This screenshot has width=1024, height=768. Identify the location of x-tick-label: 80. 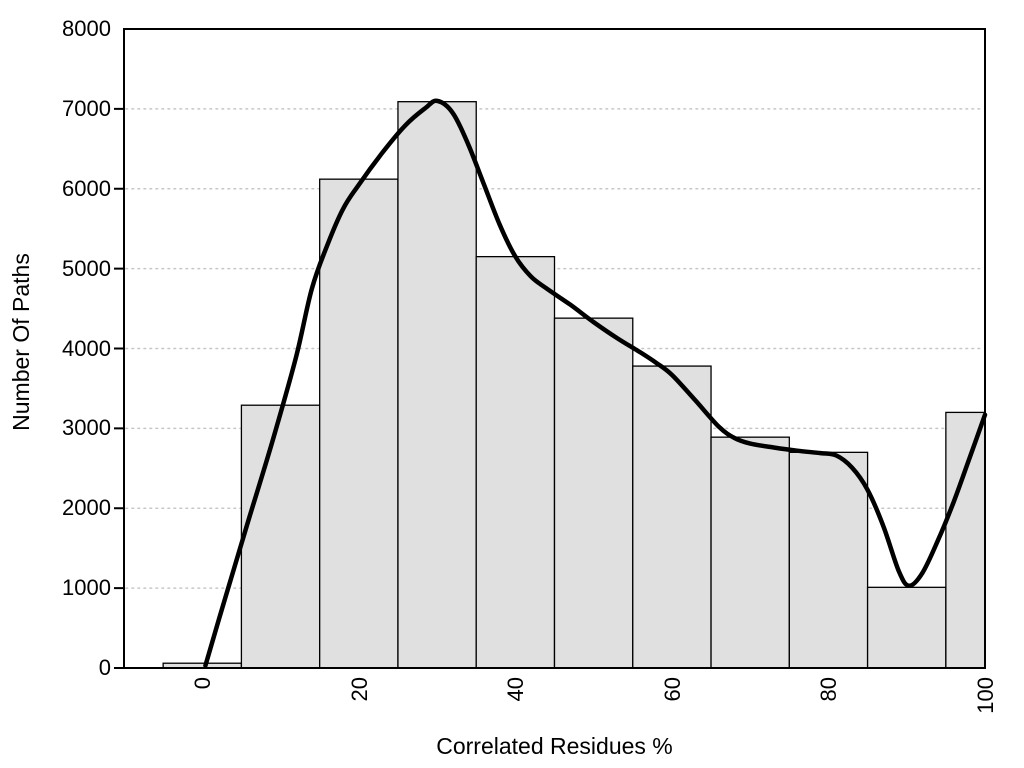
(829, 689).